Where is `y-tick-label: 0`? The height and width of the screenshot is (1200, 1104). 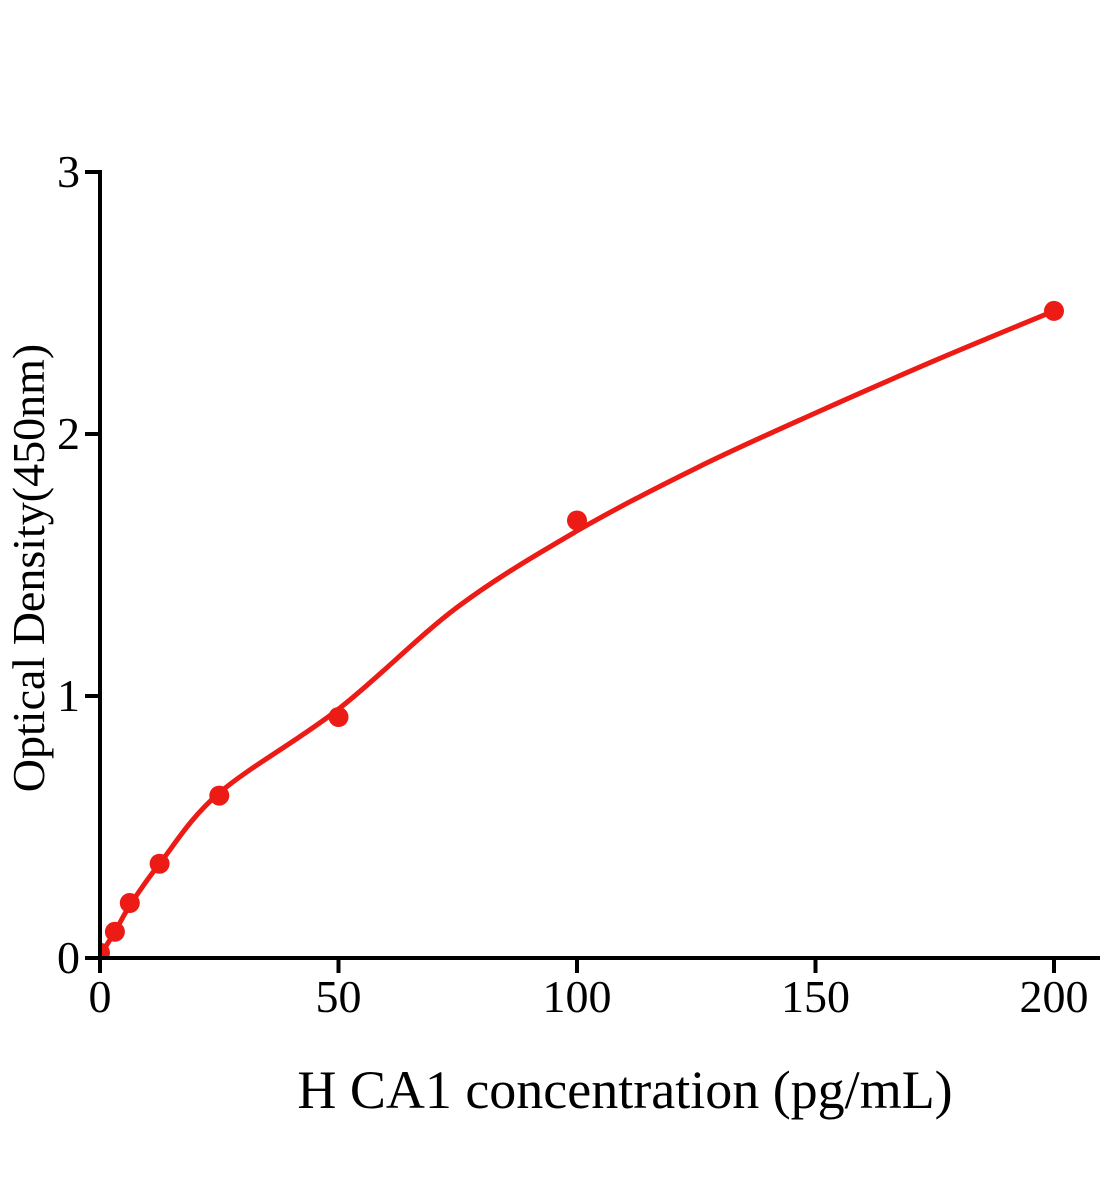
y-tick-label: 0 is located at coordinates (68, 957).